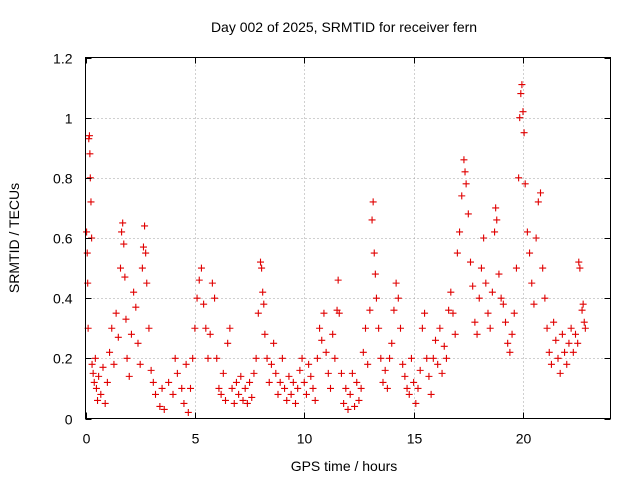 The width and height of the screenshot is (640, 480). Describe the element at coordinates (524, 439) in the screenshot. I see `x-tick-label: 20` at that location.